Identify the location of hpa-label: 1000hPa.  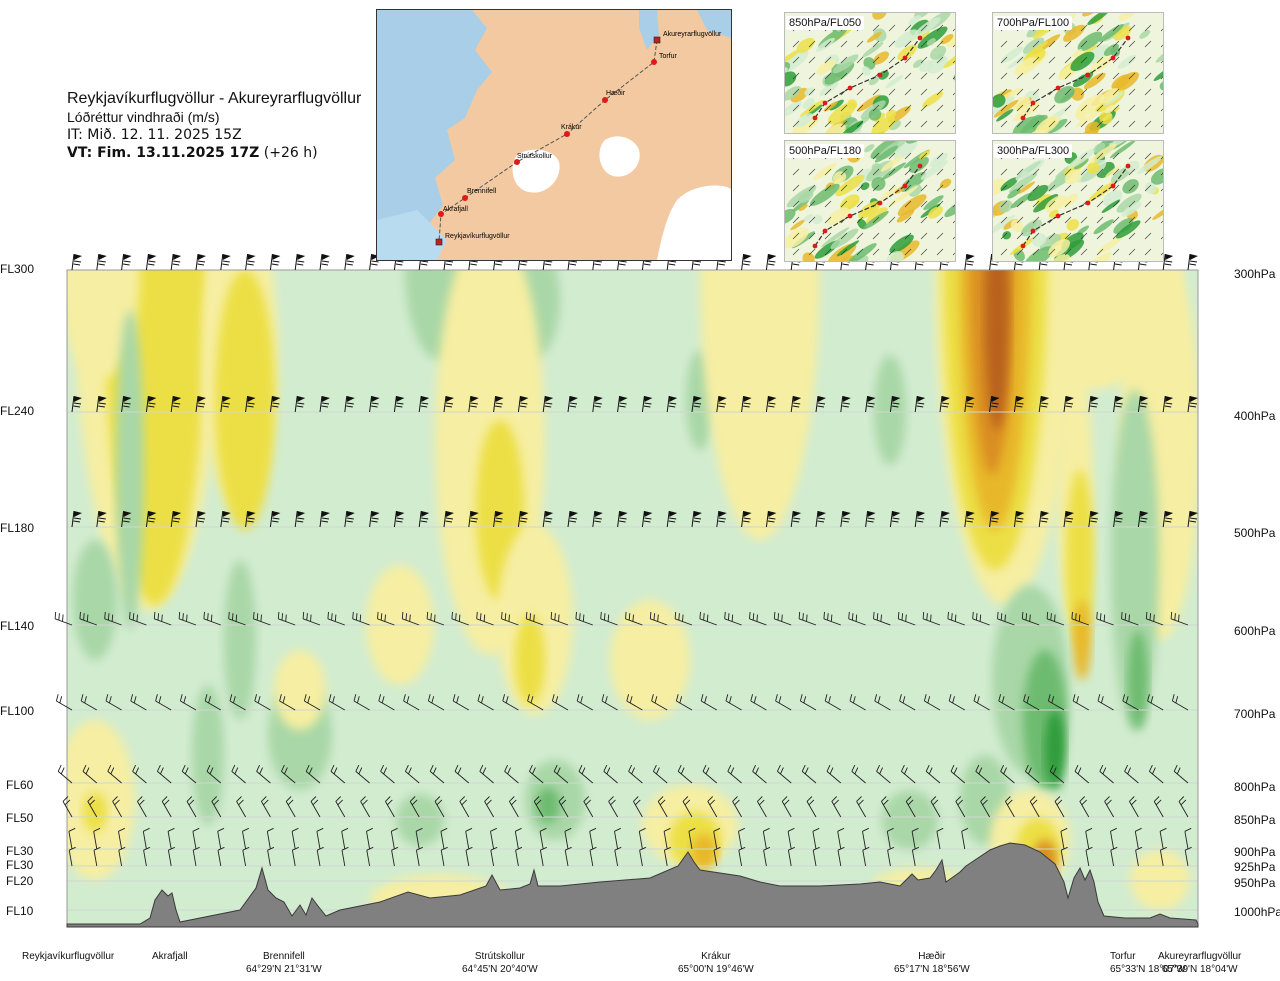
(1257, 912).